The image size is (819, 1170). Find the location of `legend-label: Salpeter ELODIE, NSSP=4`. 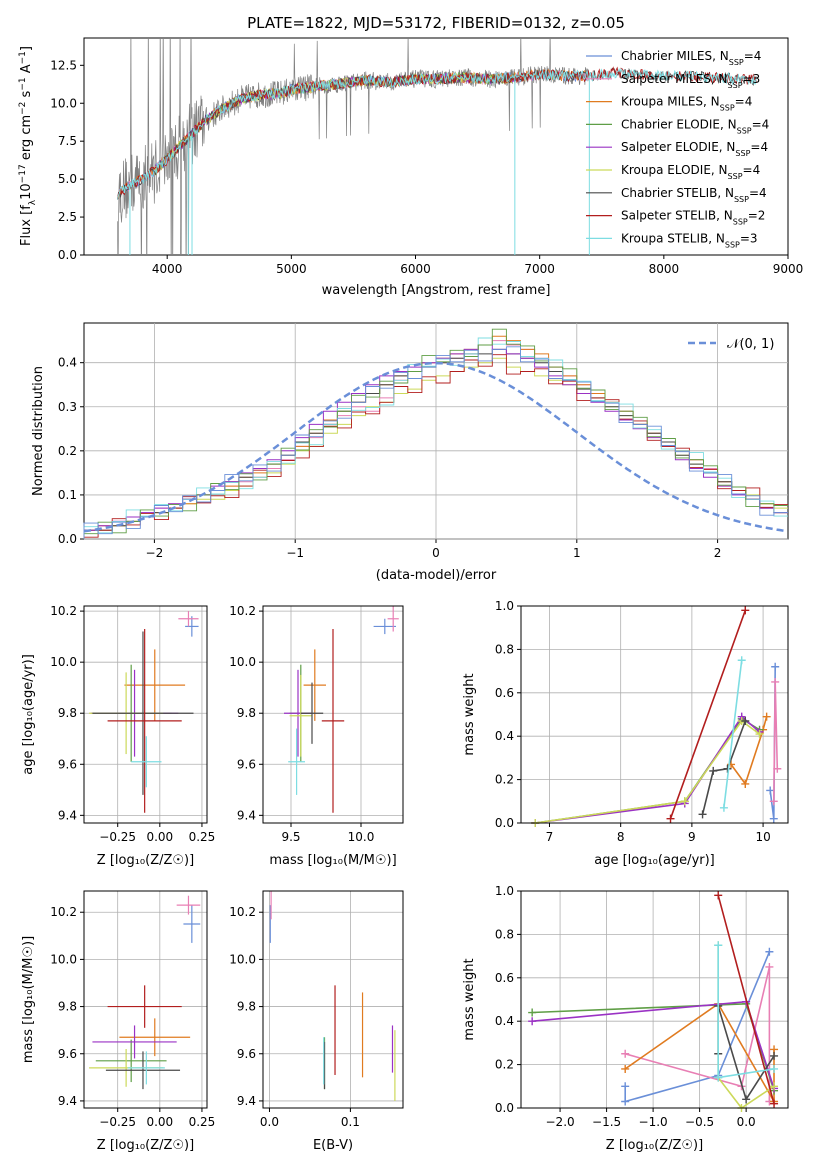

legend-label: Salpeter ELODIE, NSSP=4 is located at coordinates (694, 149).